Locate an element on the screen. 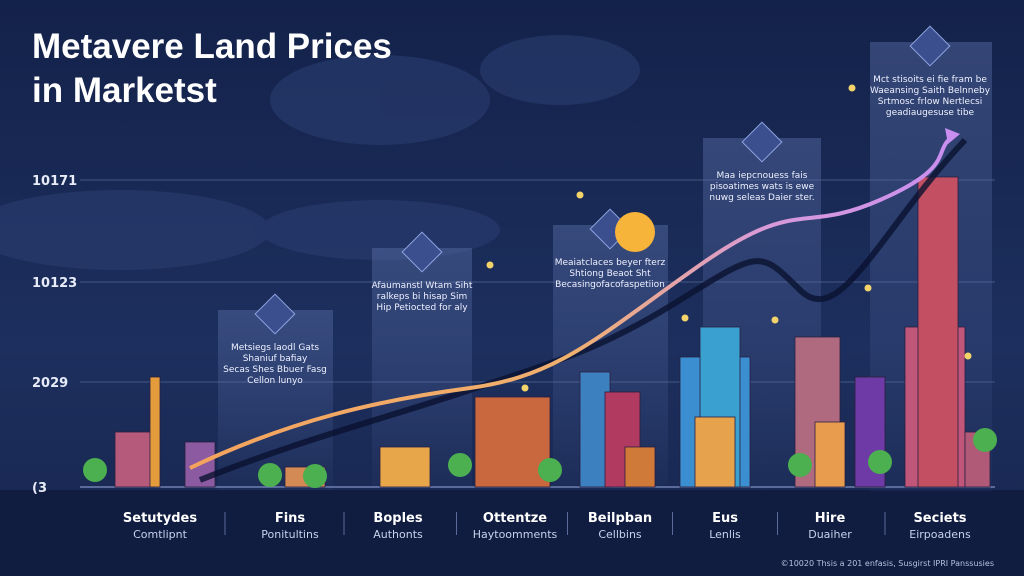 This screenshot has height=576, width=1024. callout-text: pisoatimes wats is ewe is located at coordinates (762, 187).